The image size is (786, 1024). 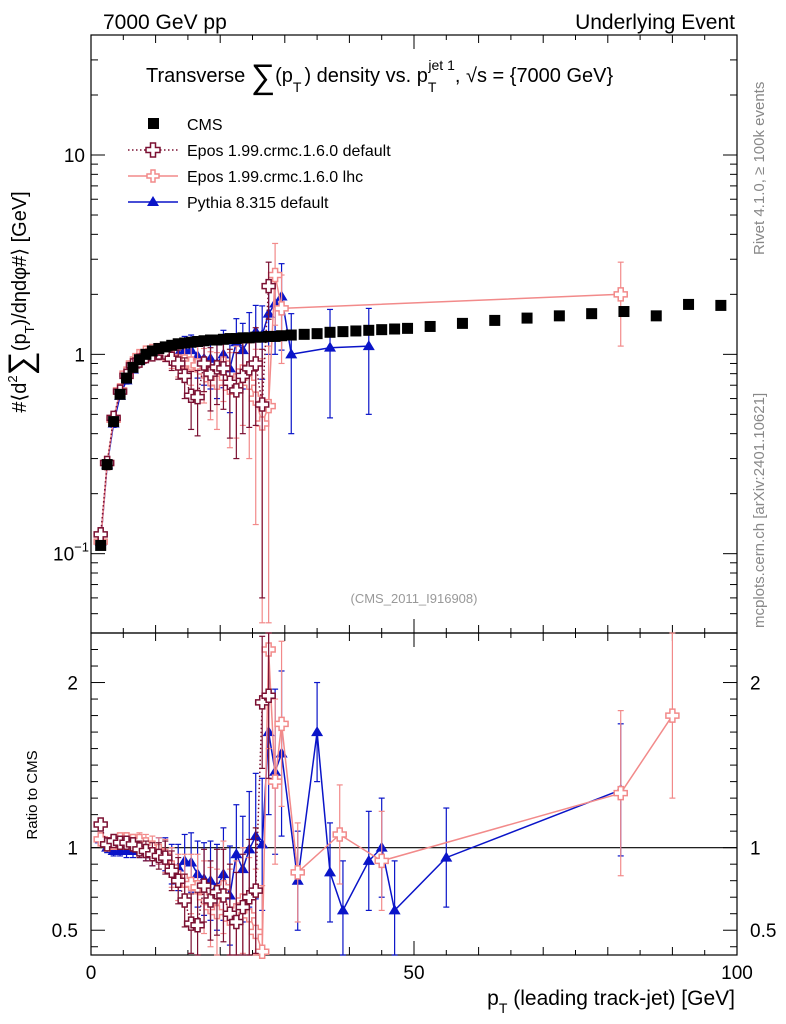 What do you see at coordinates (289, 151) in the screenshot?
I see `legend-label-epos-default: Epos 1.99.crmc.1.6.0 default` at bounding box center [289, 151].